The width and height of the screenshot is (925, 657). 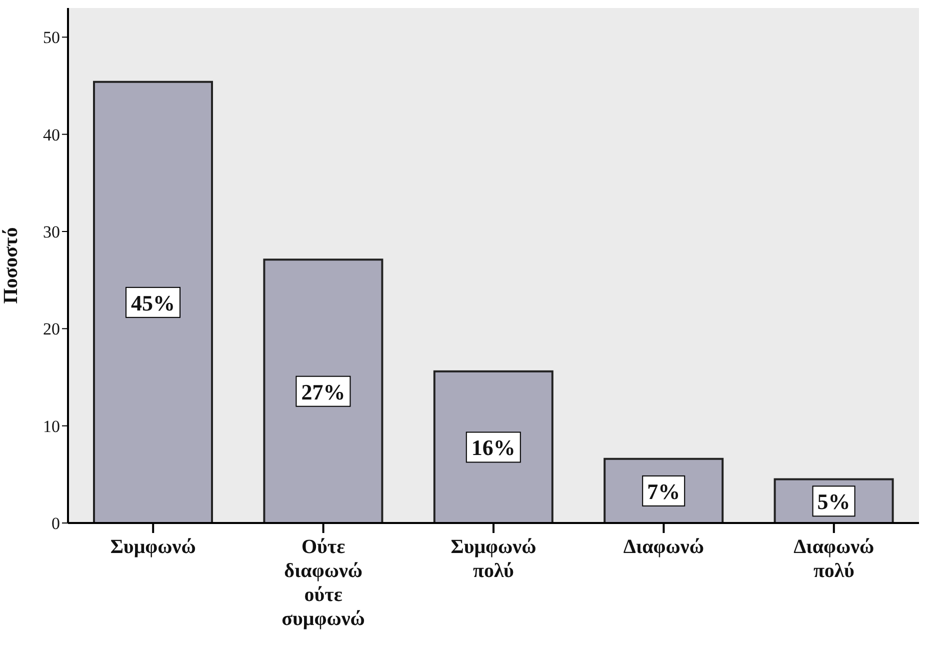 I want to click on data-label: 16%, so click(x=493, y=447).